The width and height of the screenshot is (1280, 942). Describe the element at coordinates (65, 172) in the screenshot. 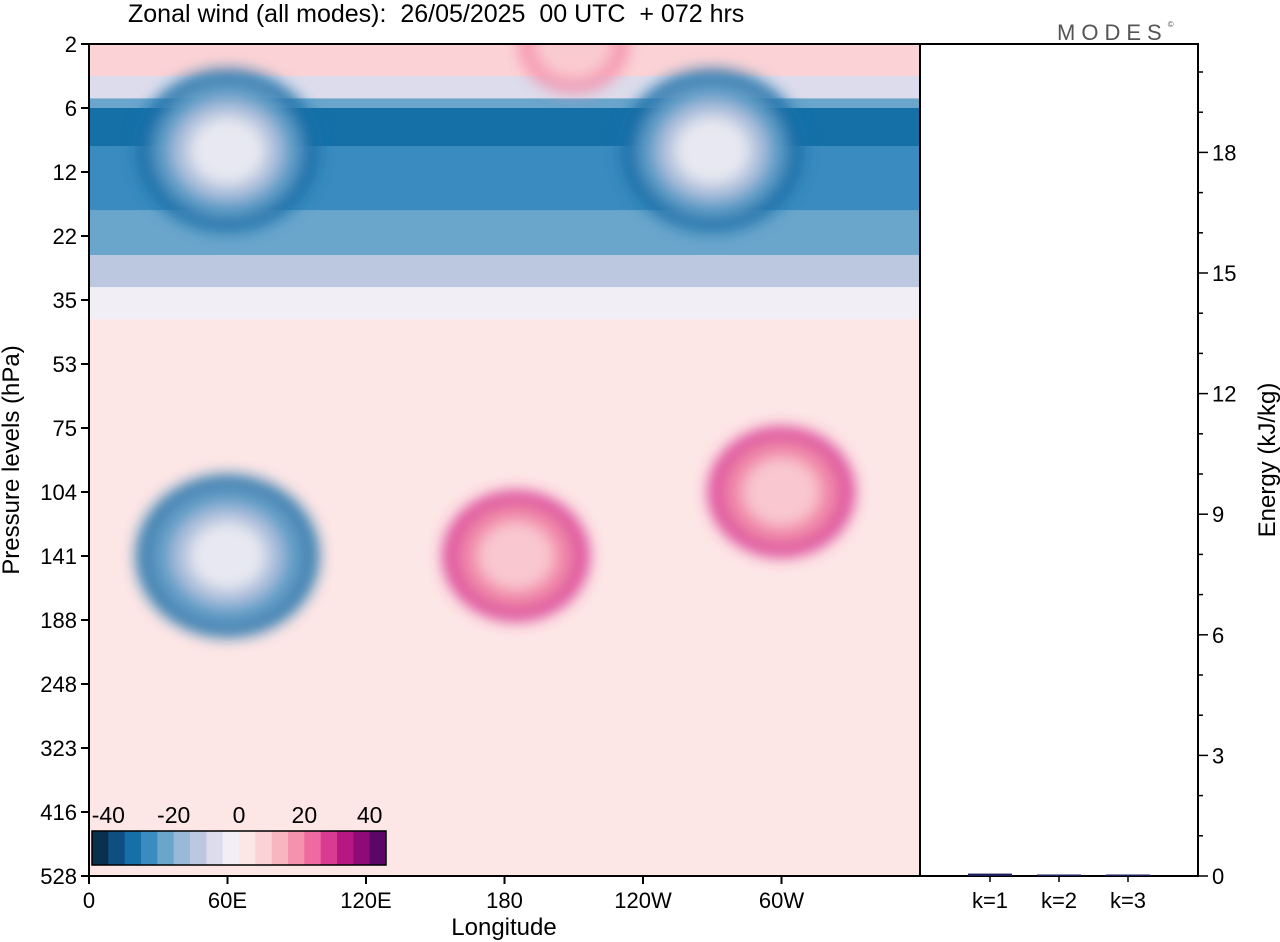

I see `y-tick-label: 12` at that location.